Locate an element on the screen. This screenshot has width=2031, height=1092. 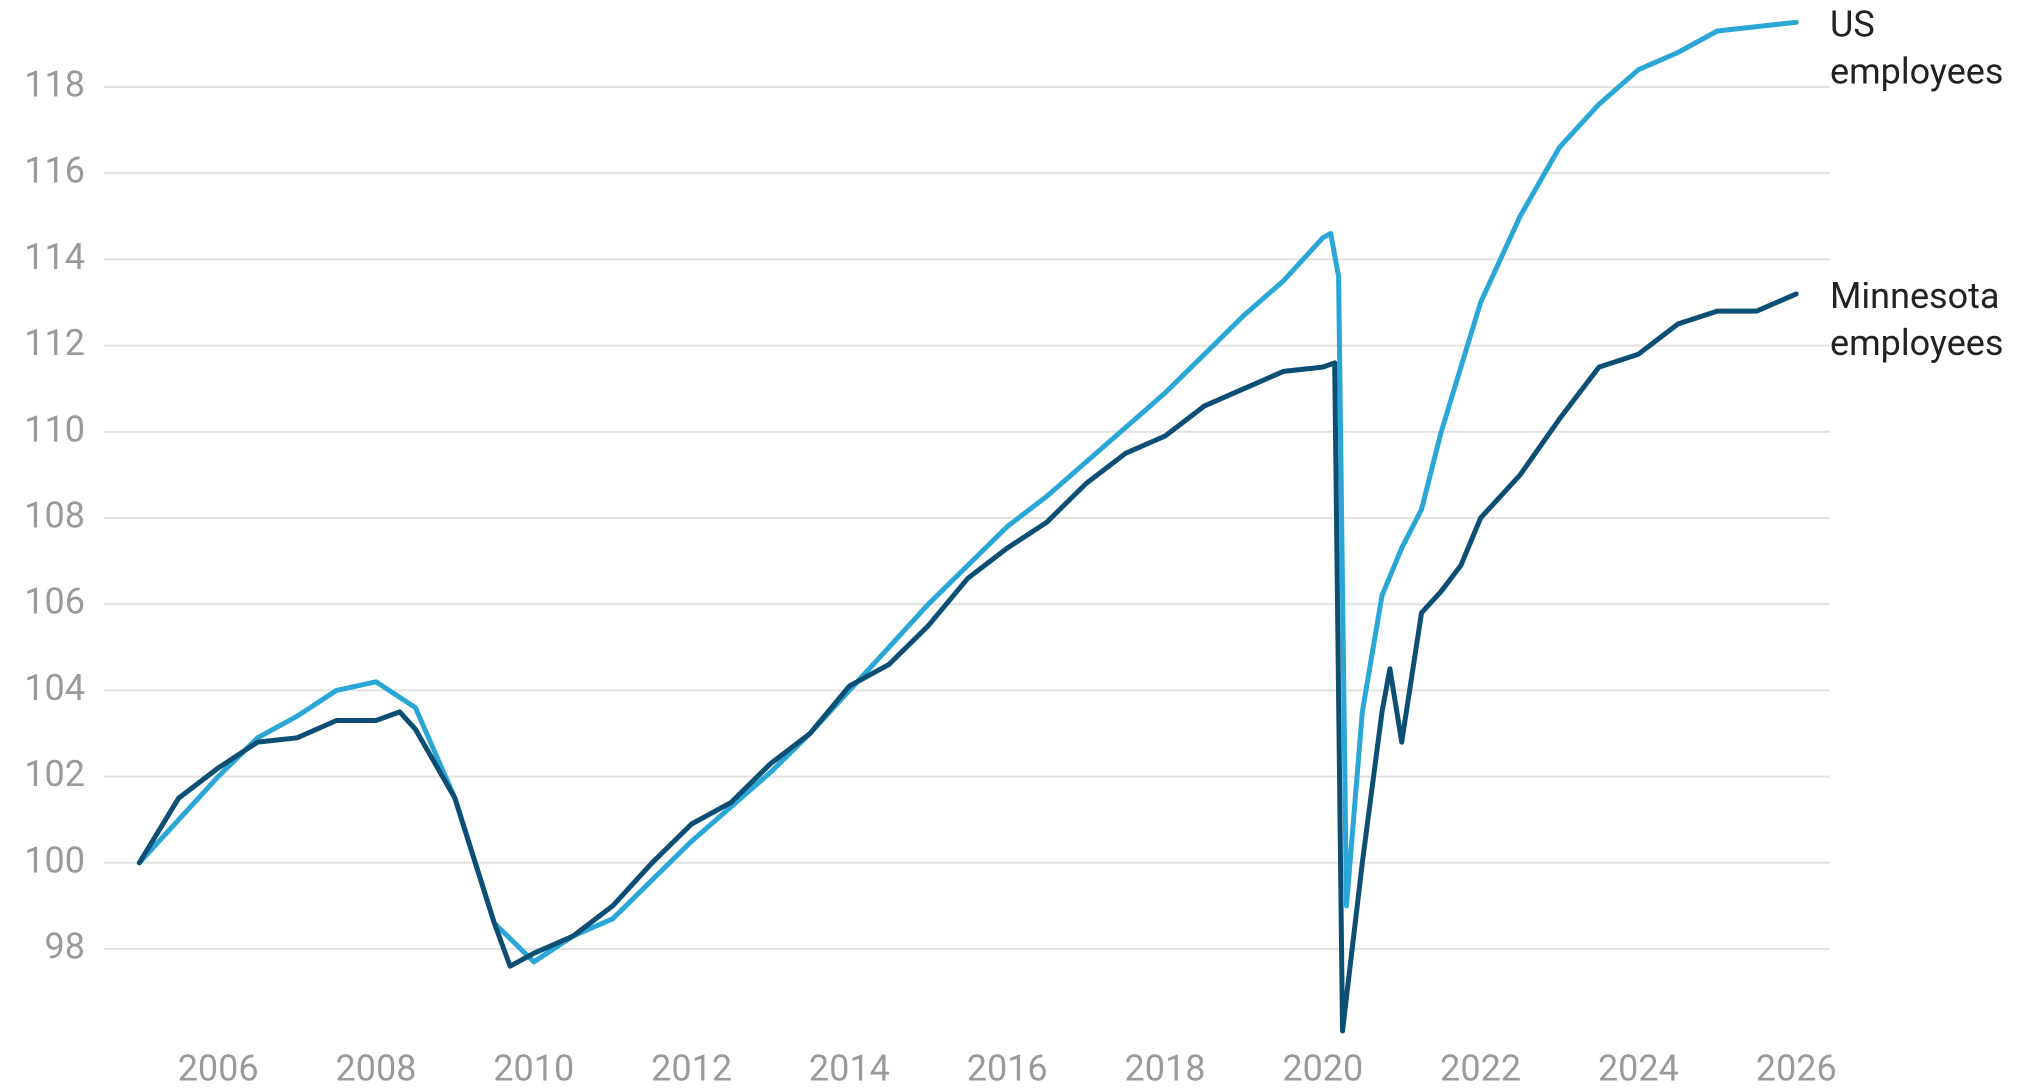
y-tick-label: 106 is located at coordinates (54, 602).